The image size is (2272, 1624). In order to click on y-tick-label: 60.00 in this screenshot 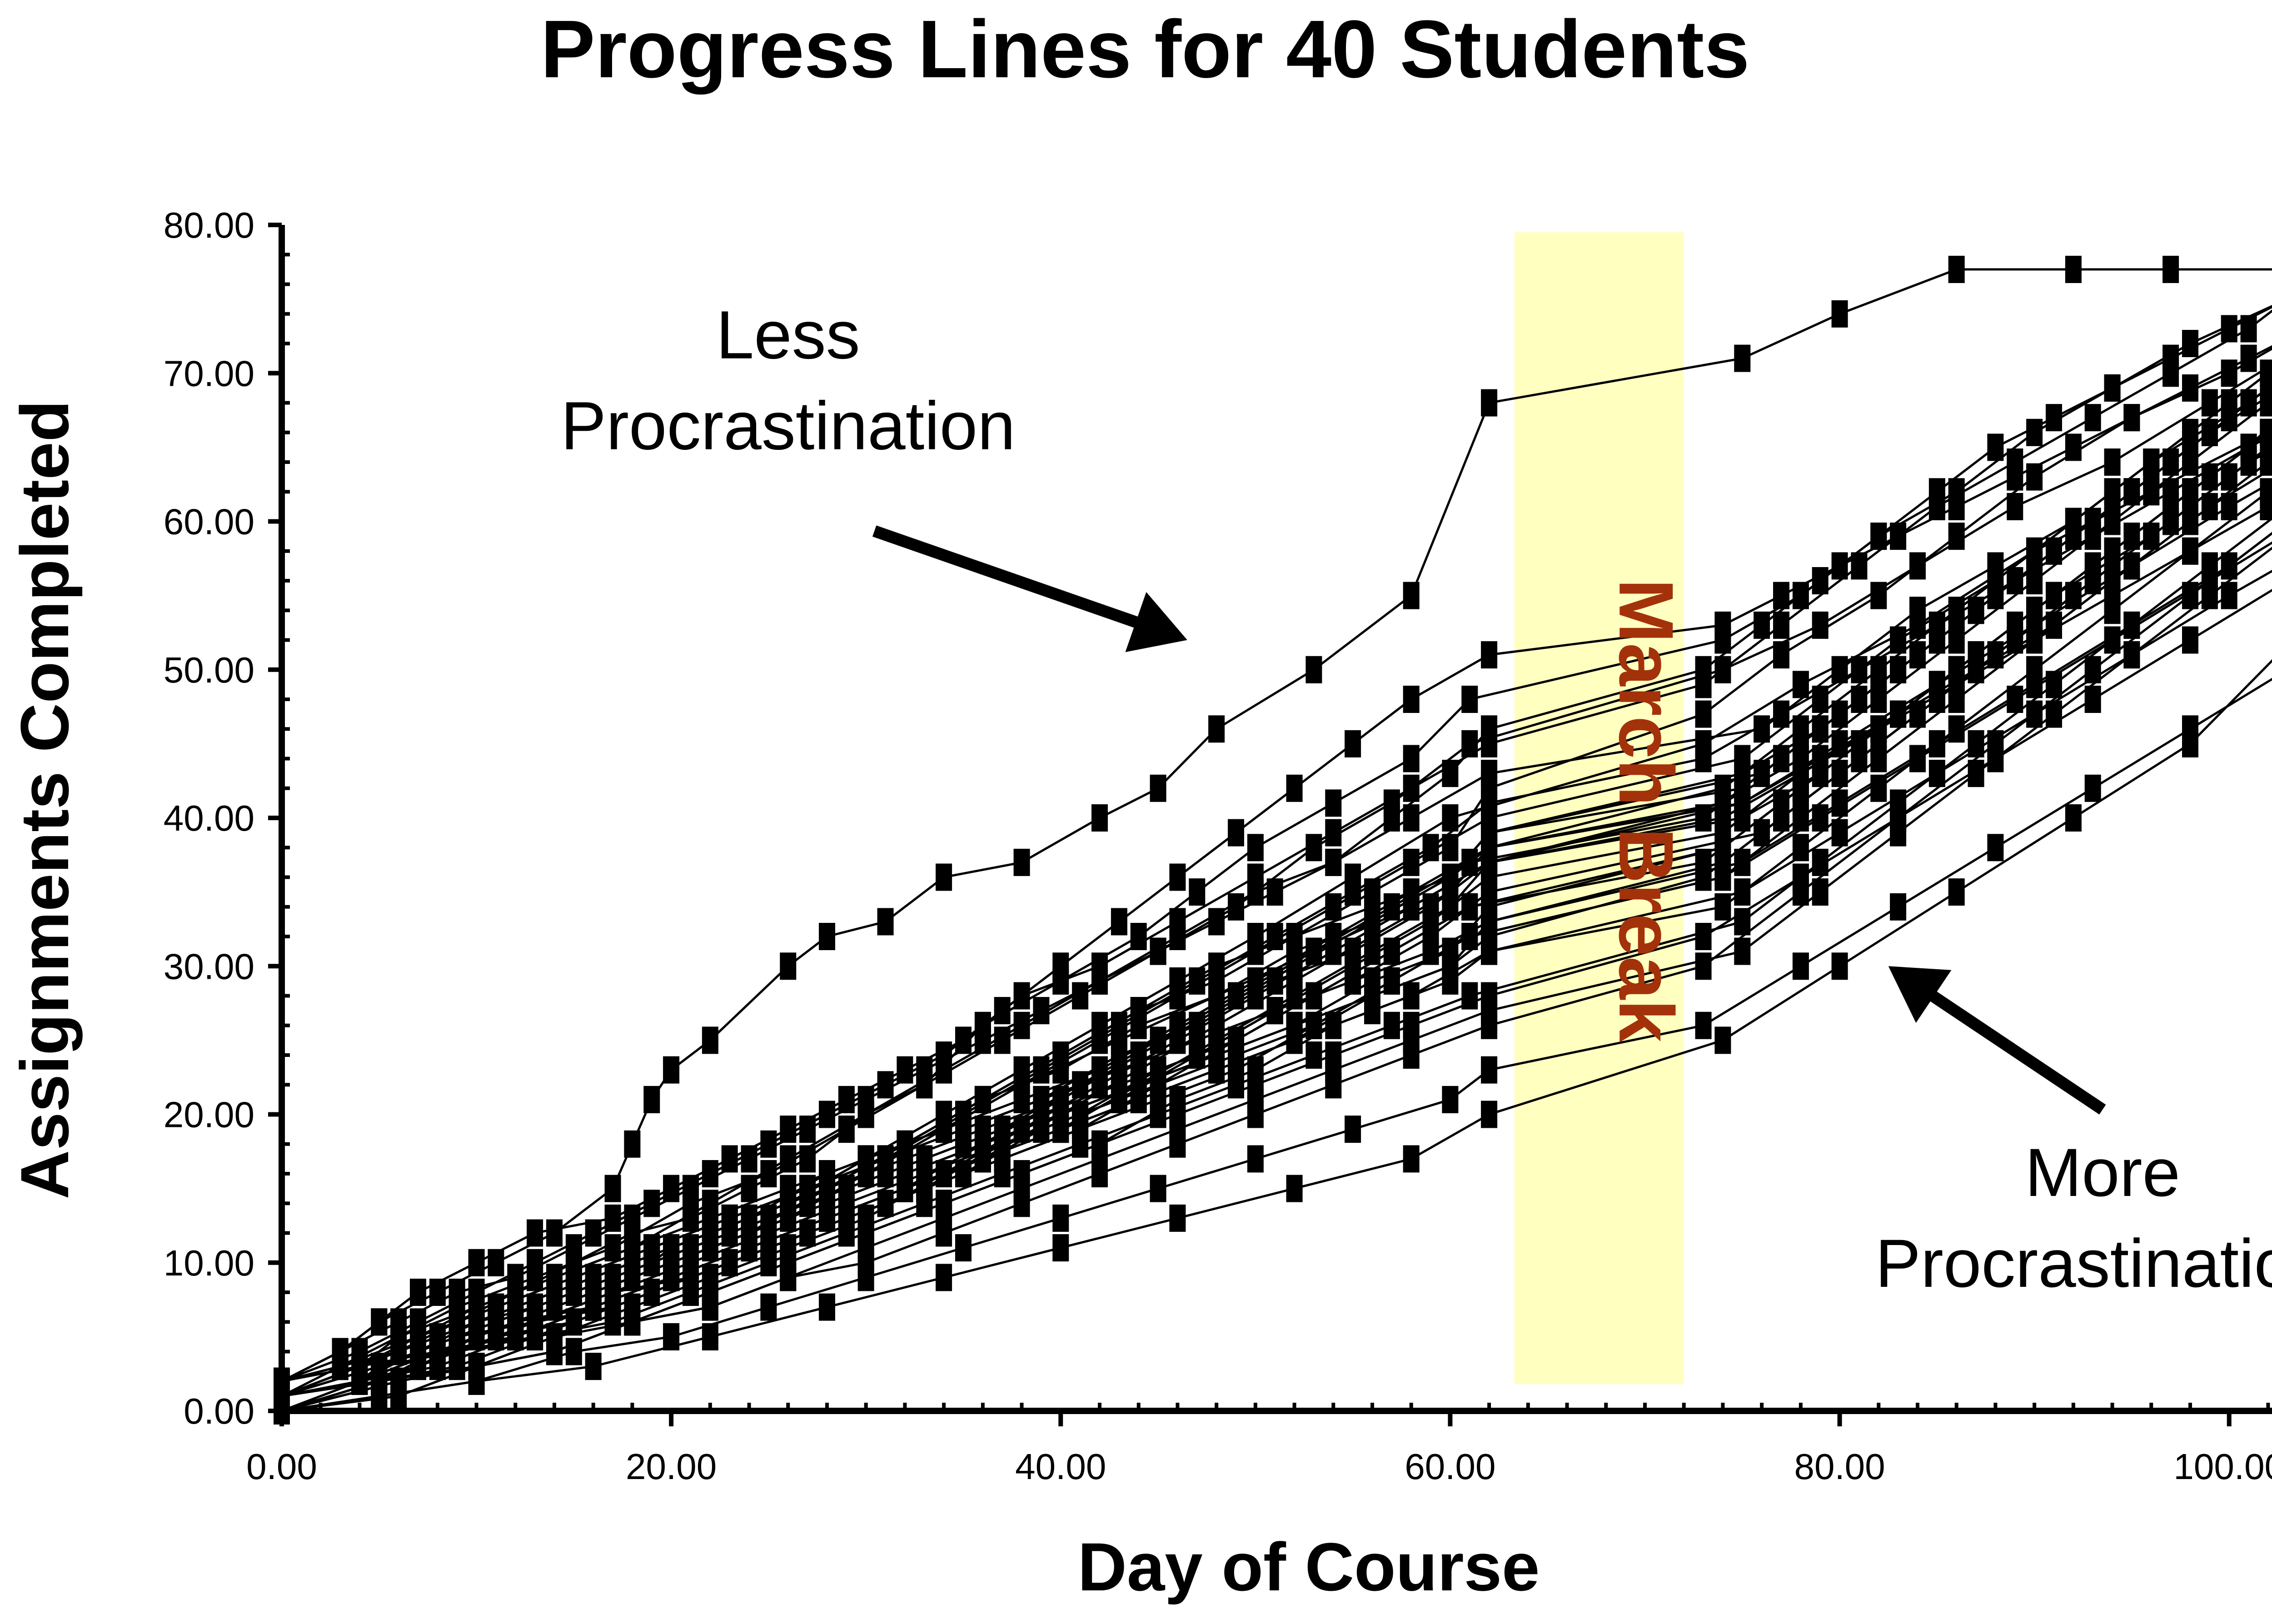, I will do `click(209, 522)`.